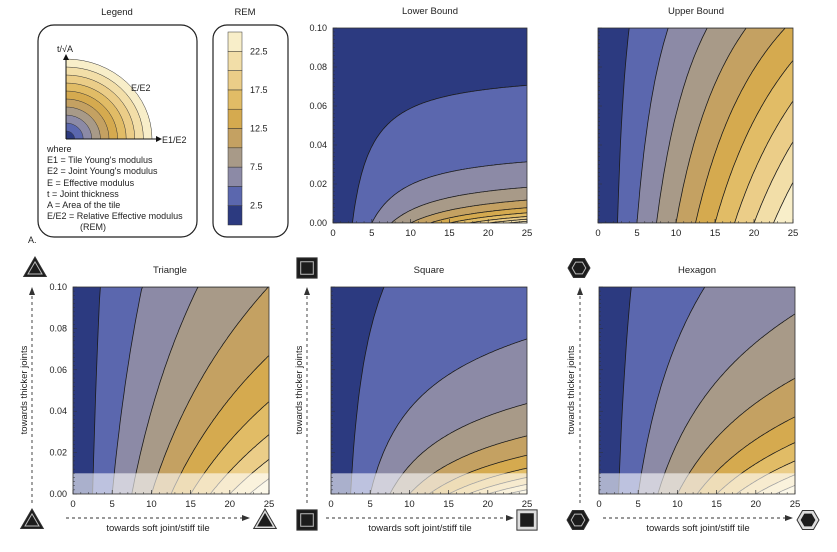  I want to click on panel-label: A., so click(32, 240).